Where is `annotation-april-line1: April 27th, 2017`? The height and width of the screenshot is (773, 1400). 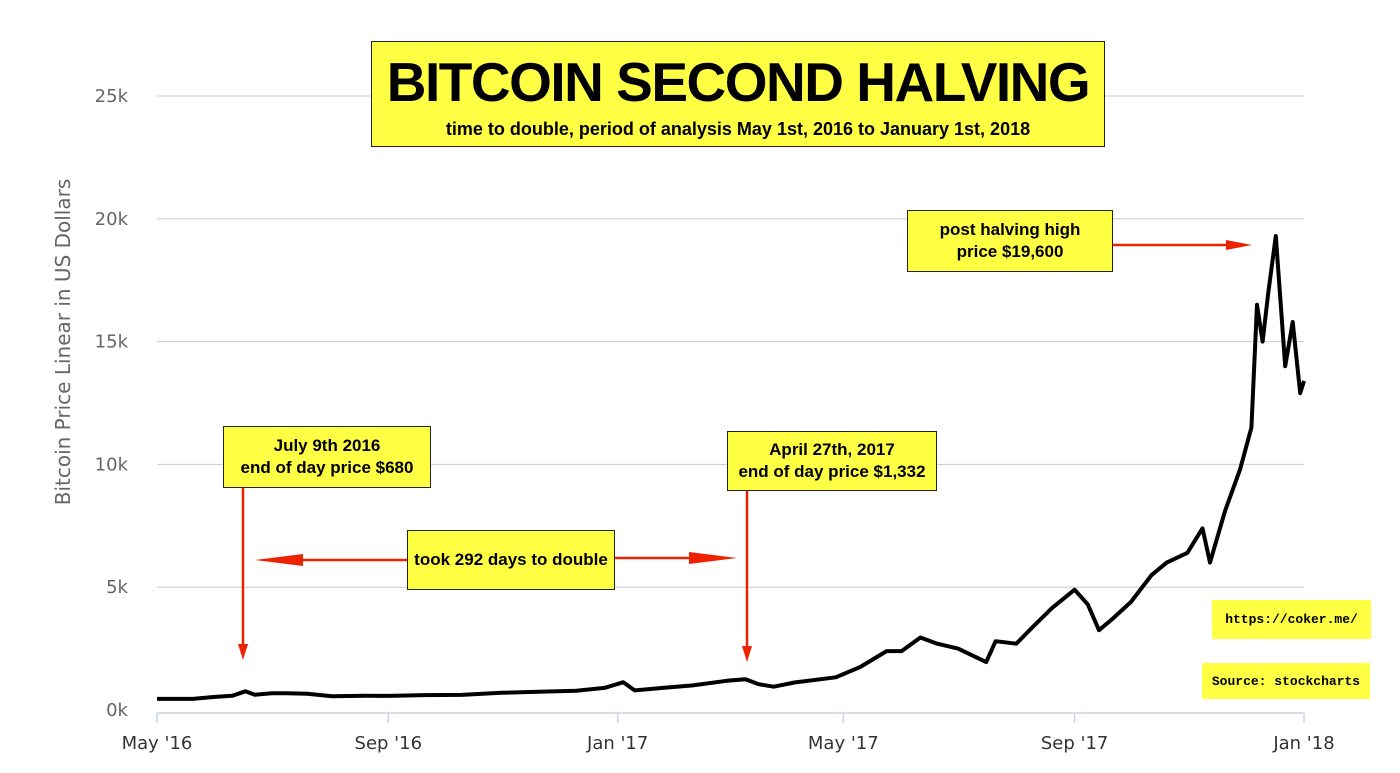
annotation-april-line1: April 27th, 2017 is located at coordinates (832, 449).